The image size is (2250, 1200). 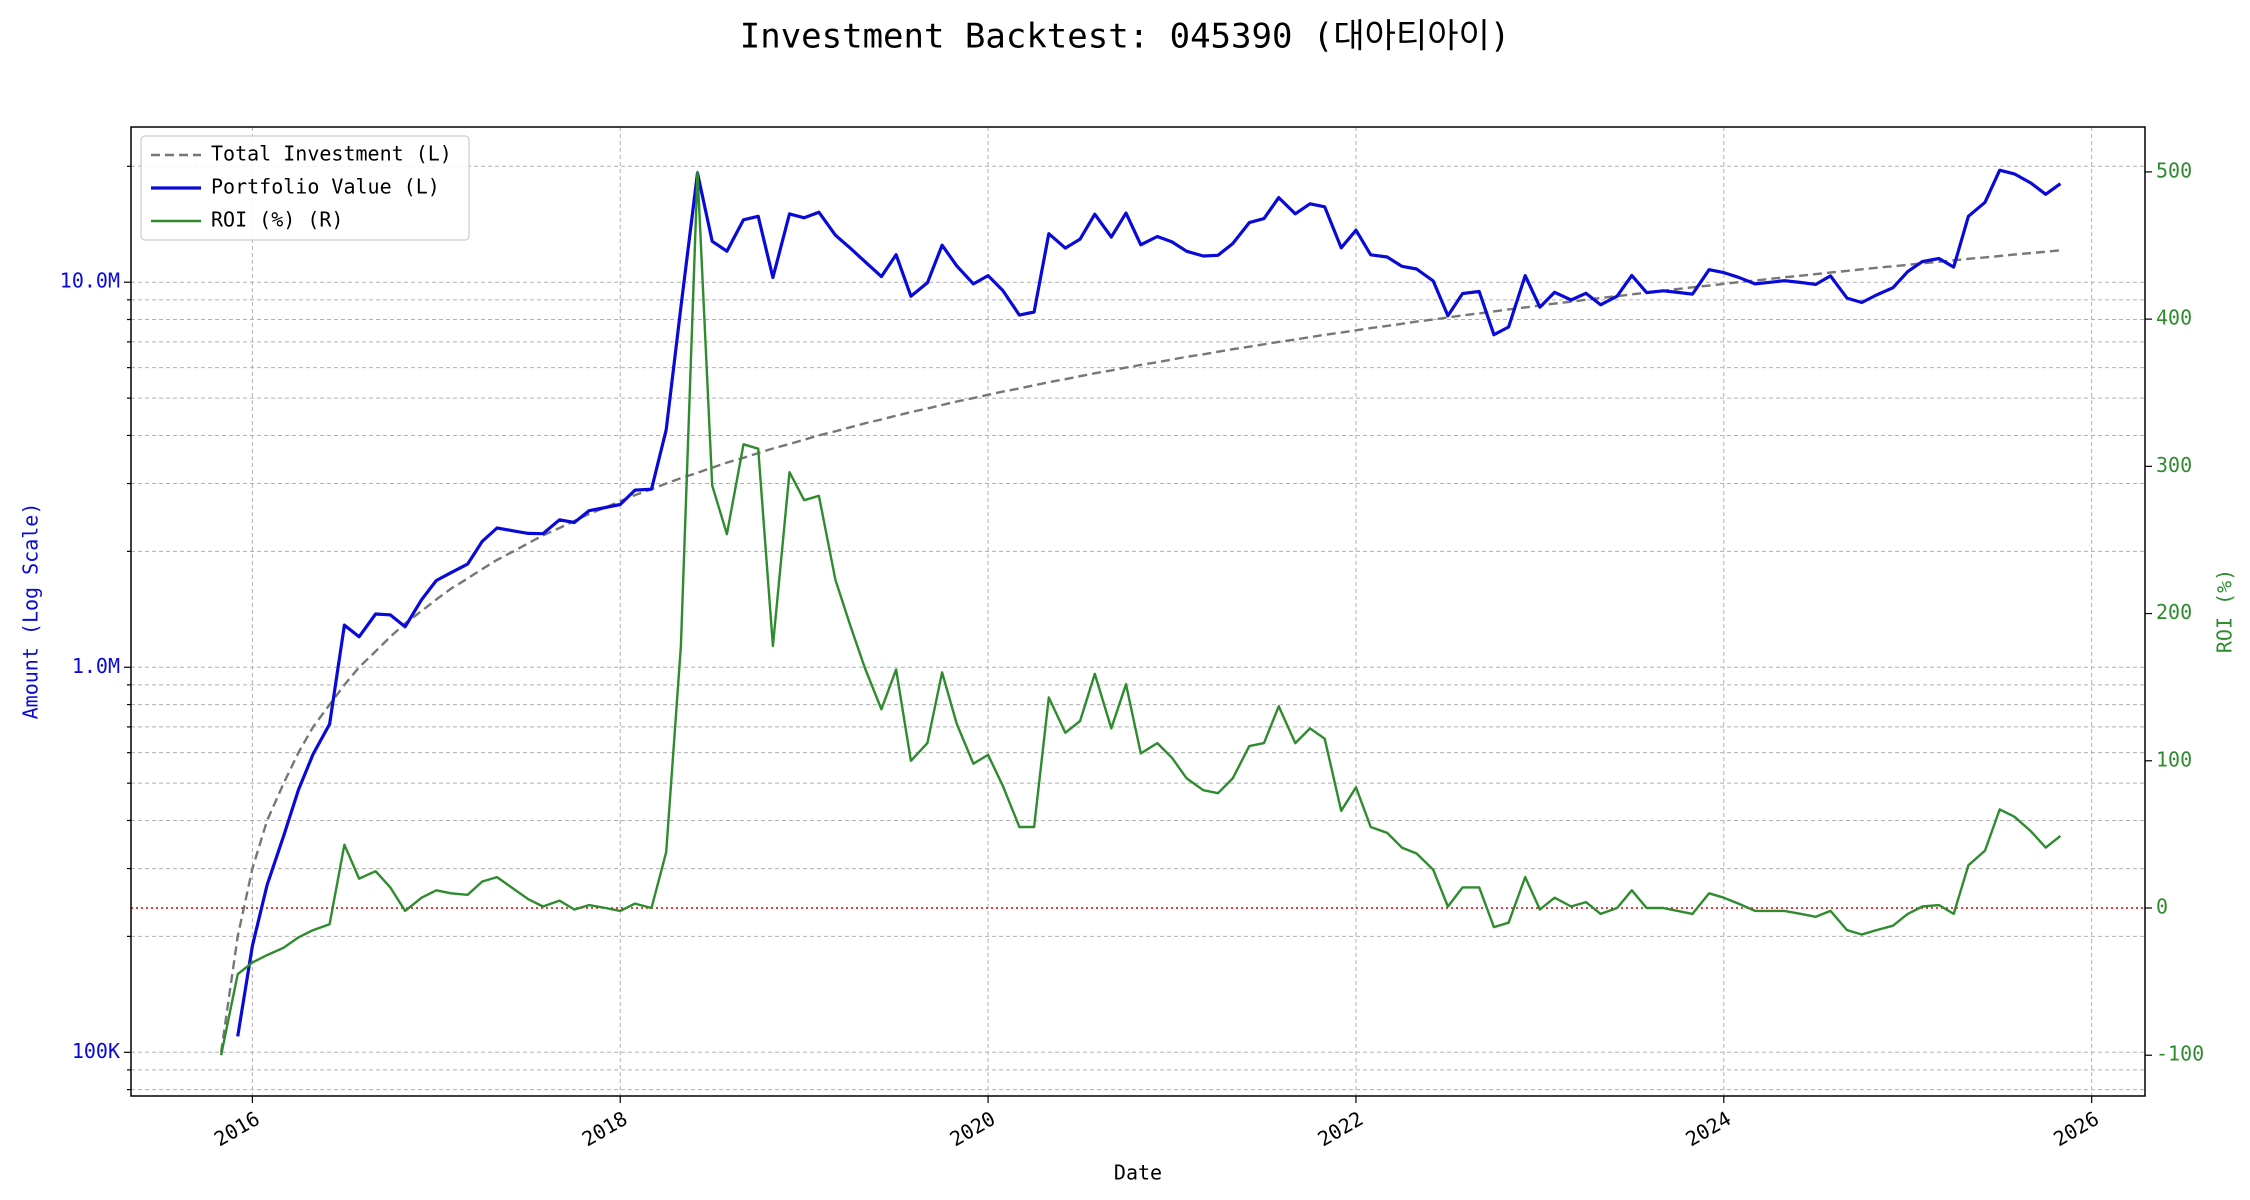 What do you see at coordinates (973, 1128) in the screenshot?
I see `x-tick-label: 2020` at bounding box center [973, 1128].